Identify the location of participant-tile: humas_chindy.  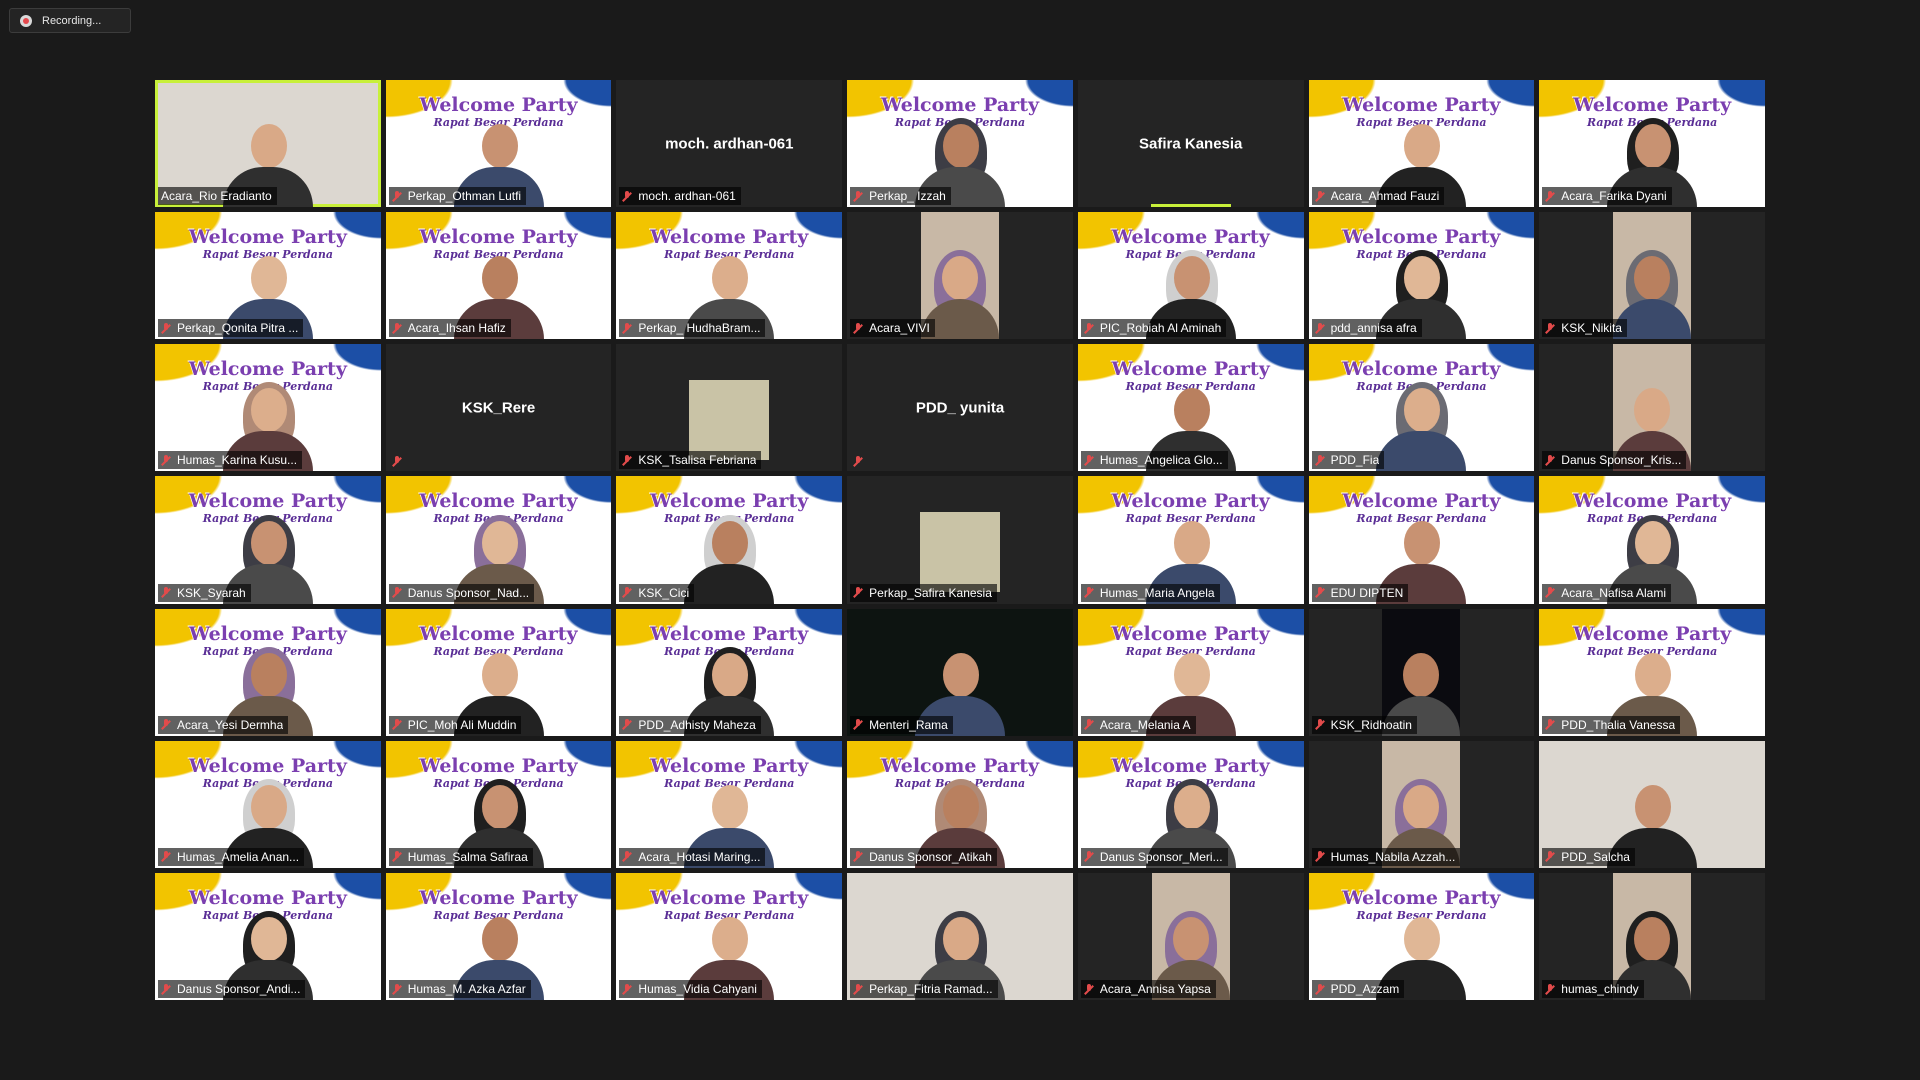
(1652, 936).